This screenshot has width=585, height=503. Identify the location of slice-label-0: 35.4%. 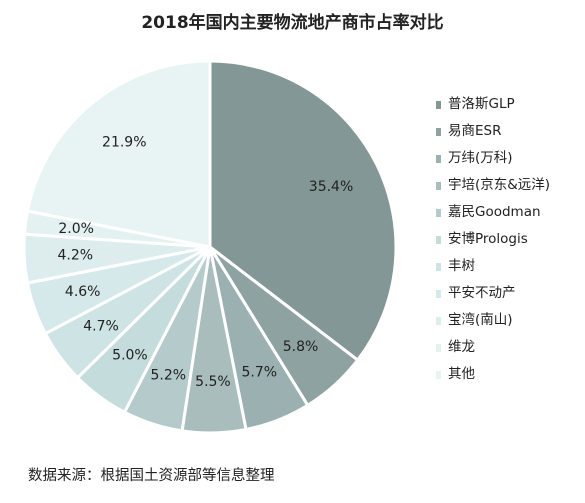
(331, 187).